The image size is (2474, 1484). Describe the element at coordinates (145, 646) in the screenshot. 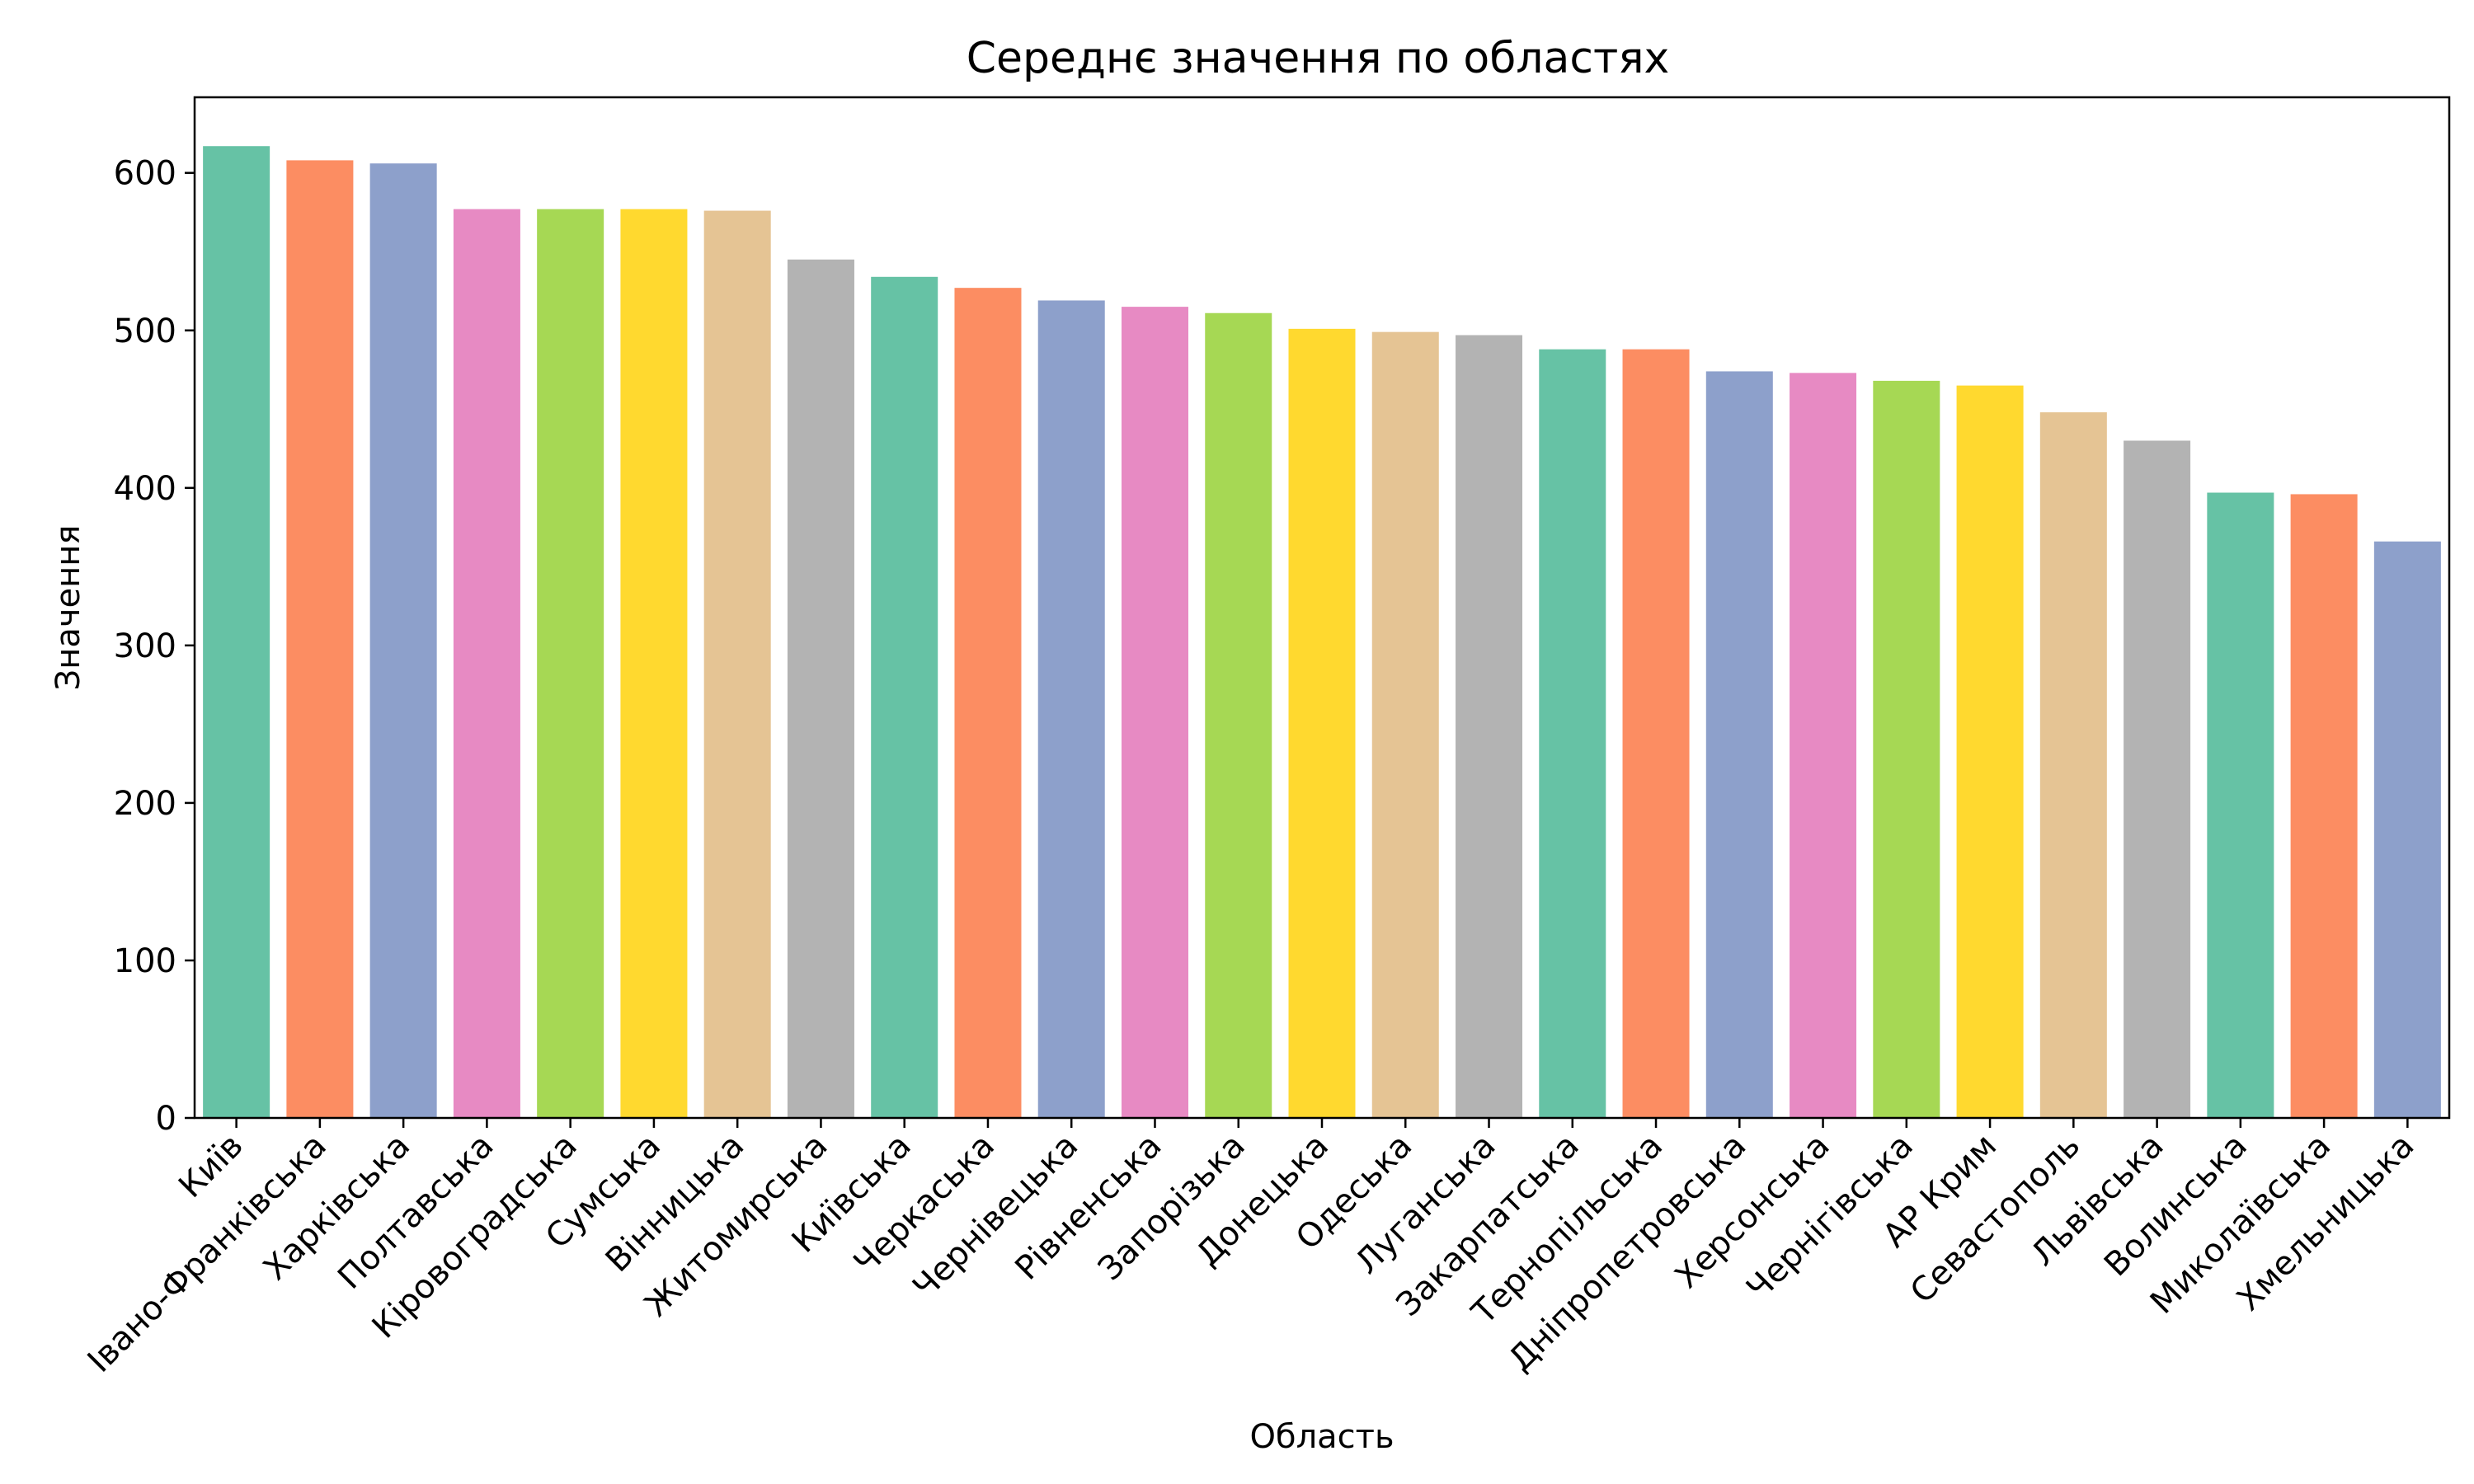

I see `y-tick-label: 300` at that location.